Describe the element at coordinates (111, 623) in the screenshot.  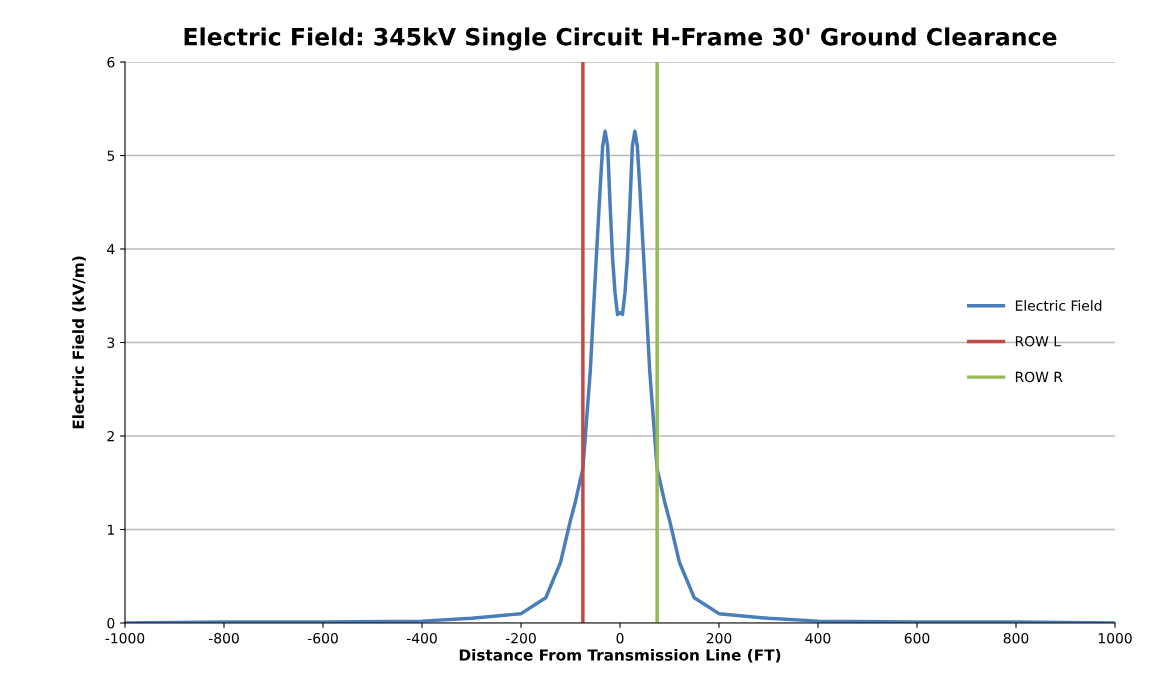
I see `y-tick-label: 0` at that location.